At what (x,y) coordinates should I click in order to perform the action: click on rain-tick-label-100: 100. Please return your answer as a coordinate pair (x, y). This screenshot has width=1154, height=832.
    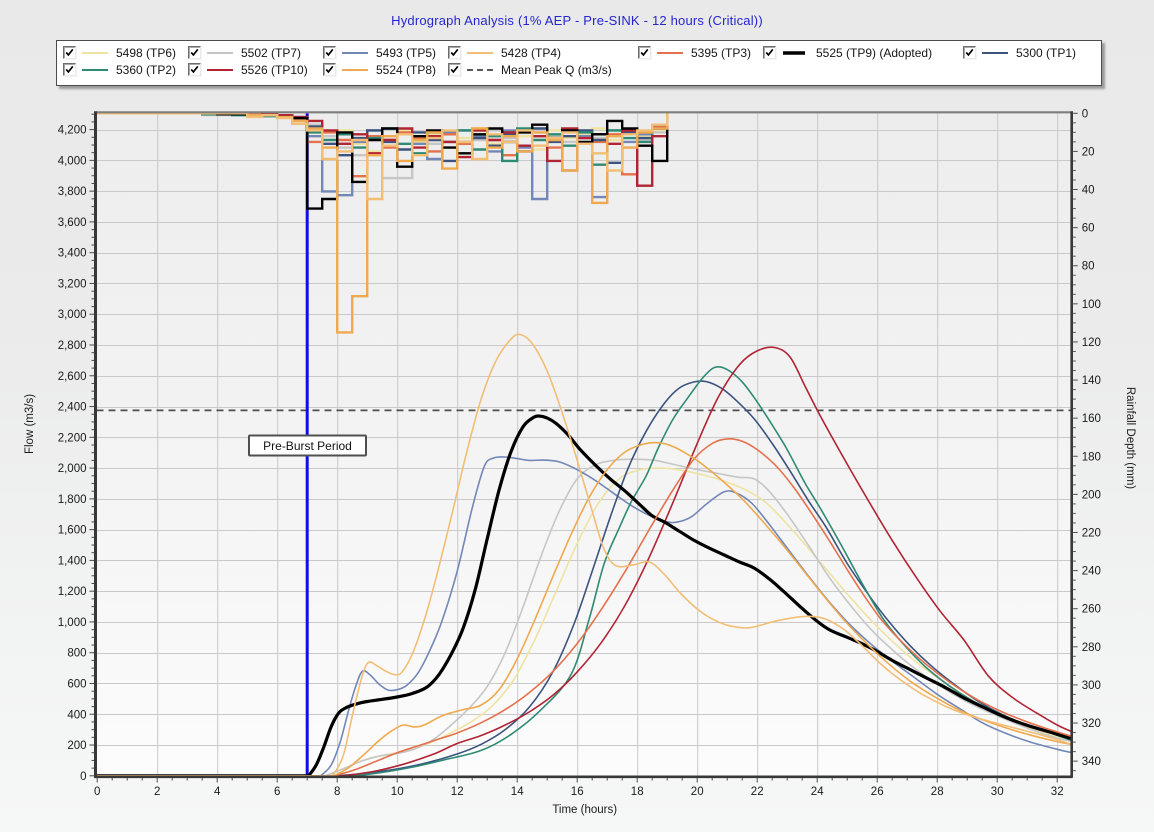
    Looking at the image, I should click on (1091, 305).